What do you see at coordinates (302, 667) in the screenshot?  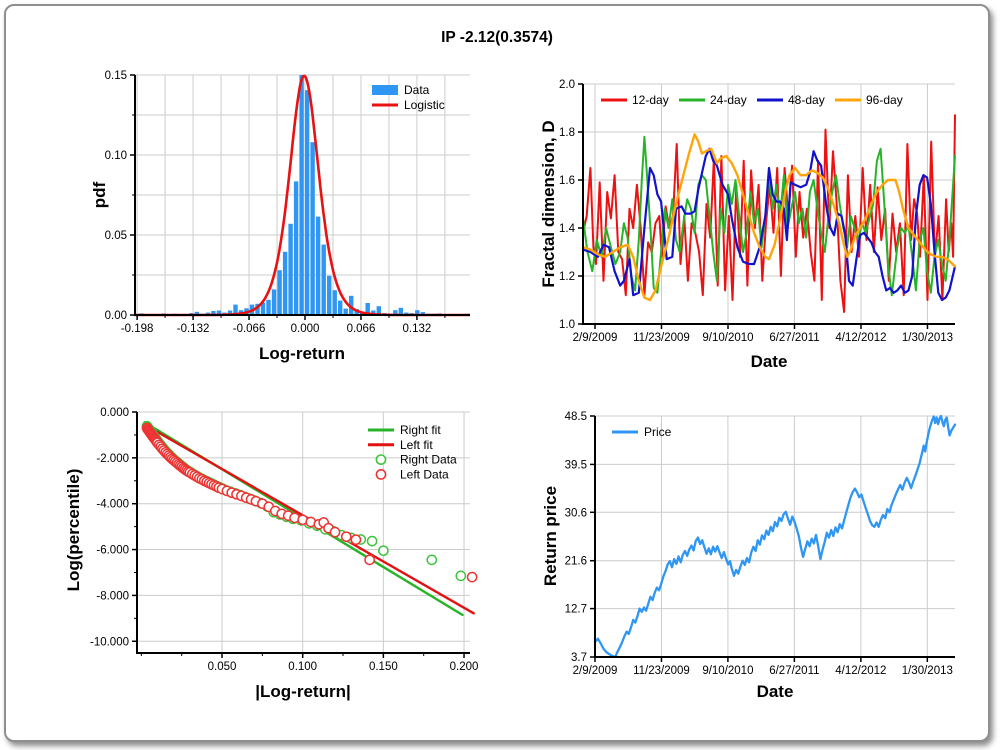 I see `svg-text: 0.100` at bounding box center [302, 667].